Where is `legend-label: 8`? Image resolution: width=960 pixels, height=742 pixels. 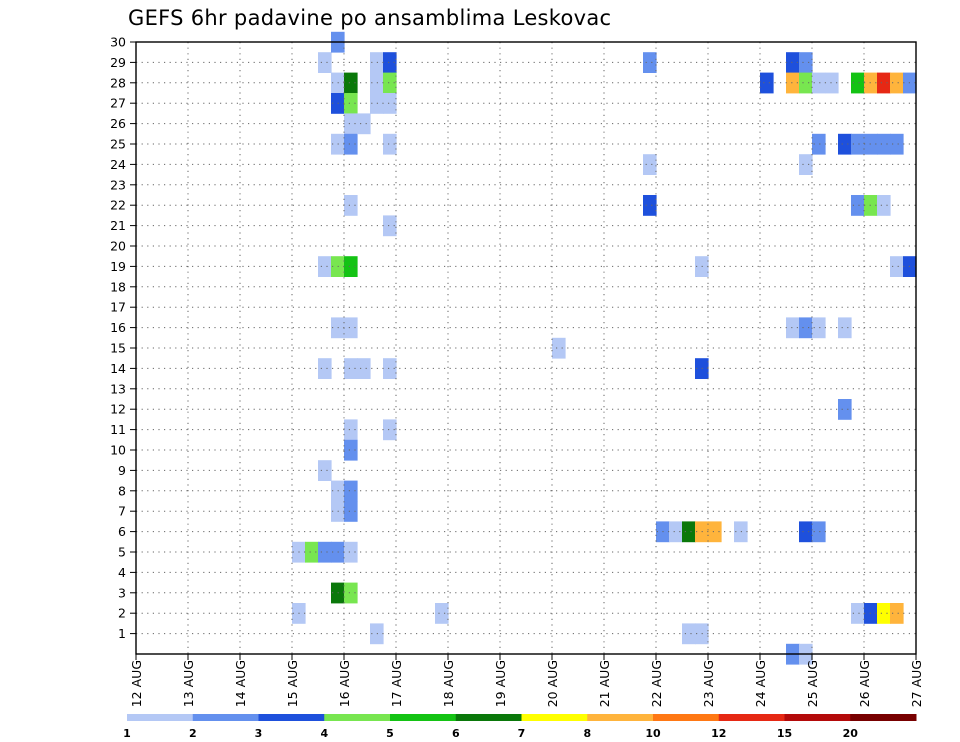 legend-label: 8 is located at coordinates (587, 733).